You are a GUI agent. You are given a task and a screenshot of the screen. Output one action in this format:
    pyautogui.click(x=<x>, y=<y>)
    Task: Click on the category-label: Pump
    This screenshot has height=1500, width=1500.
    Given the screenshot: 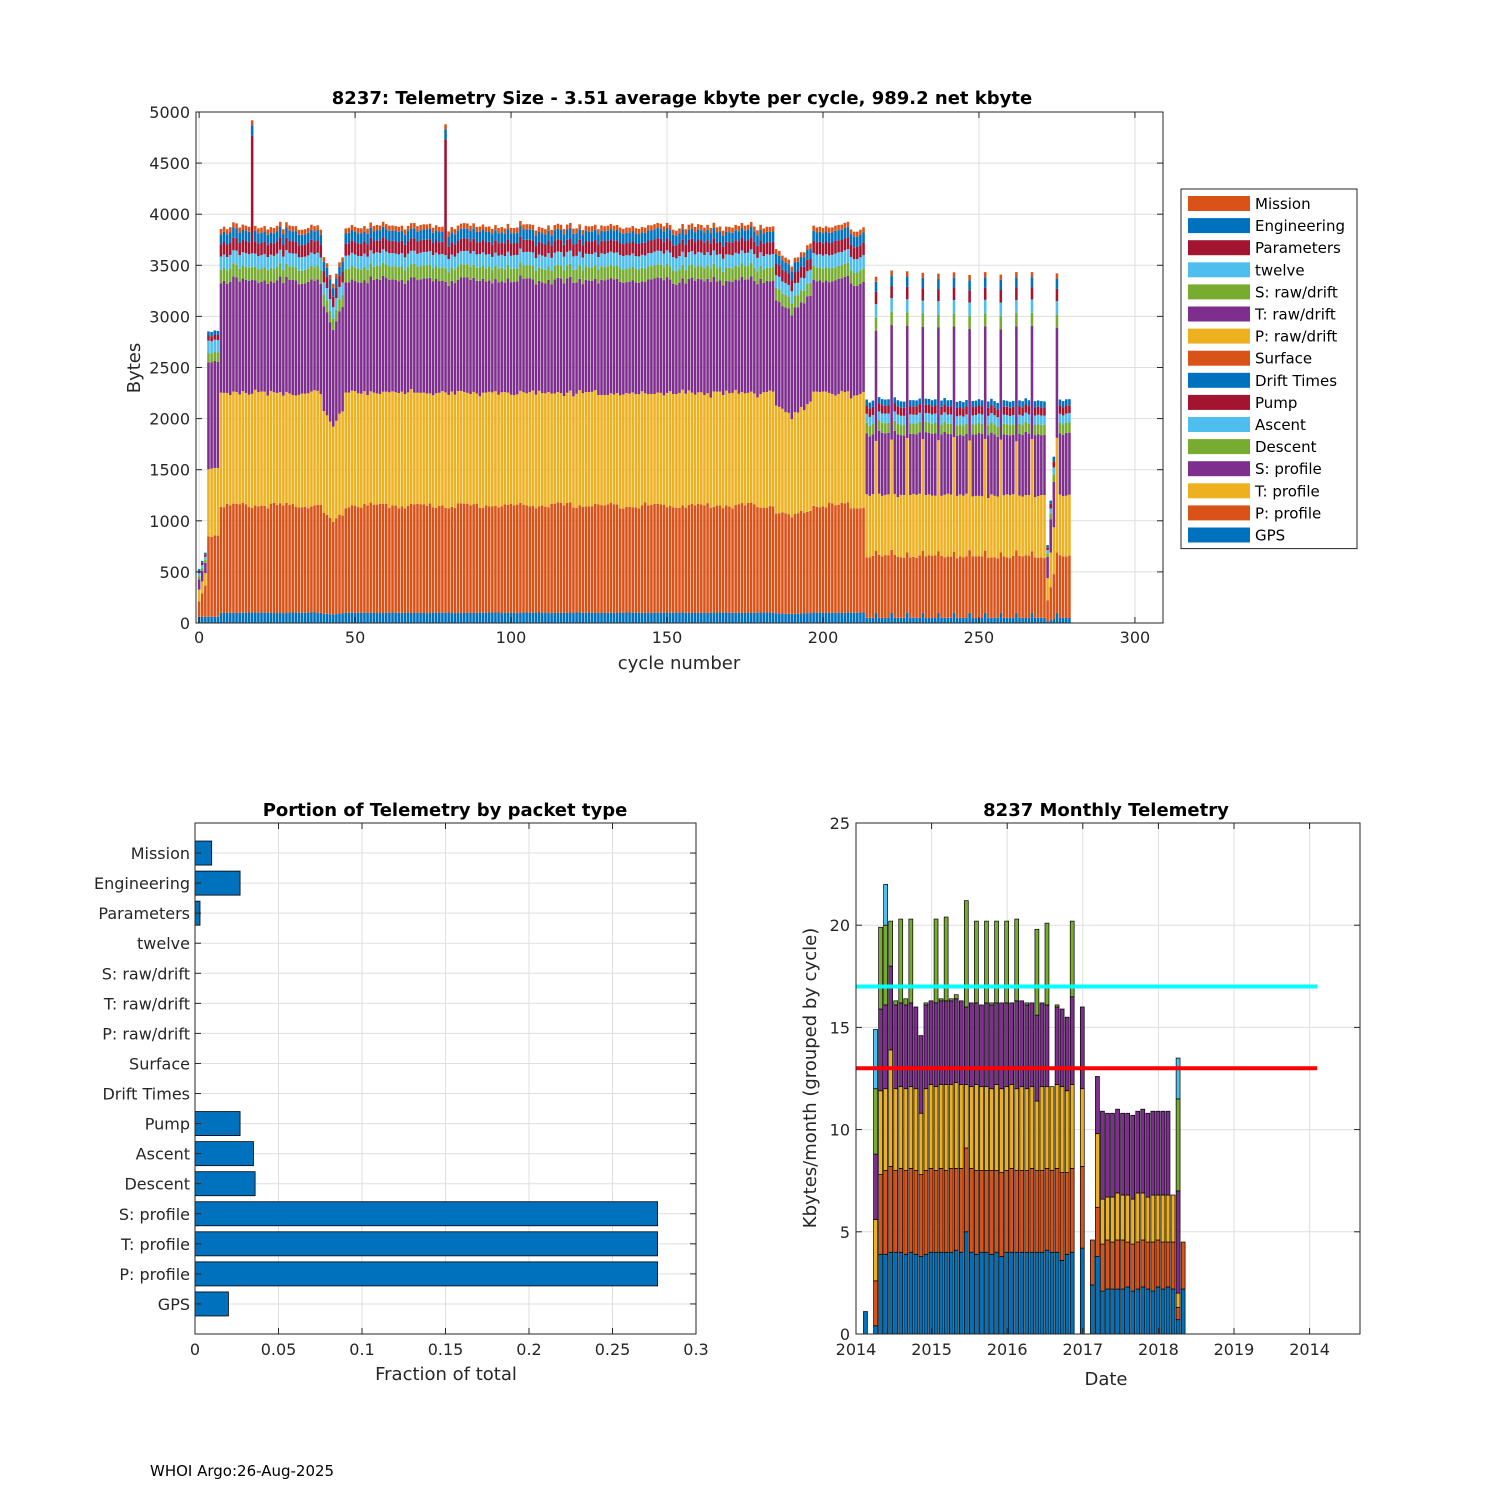 What is the action you would take?
    pyautogui.click(x=167, y=1124)
    